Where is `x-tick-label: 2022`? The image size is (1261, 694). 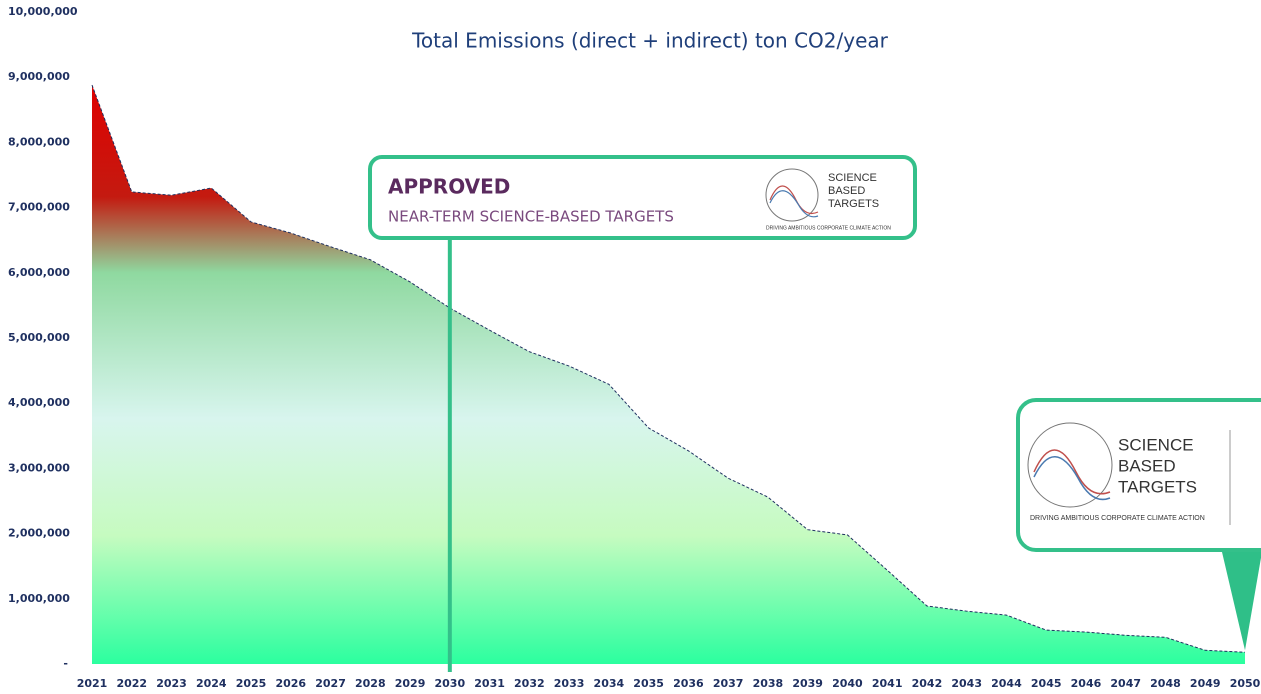 x-tick-label: 2022 is located at coordinates (131, 683).